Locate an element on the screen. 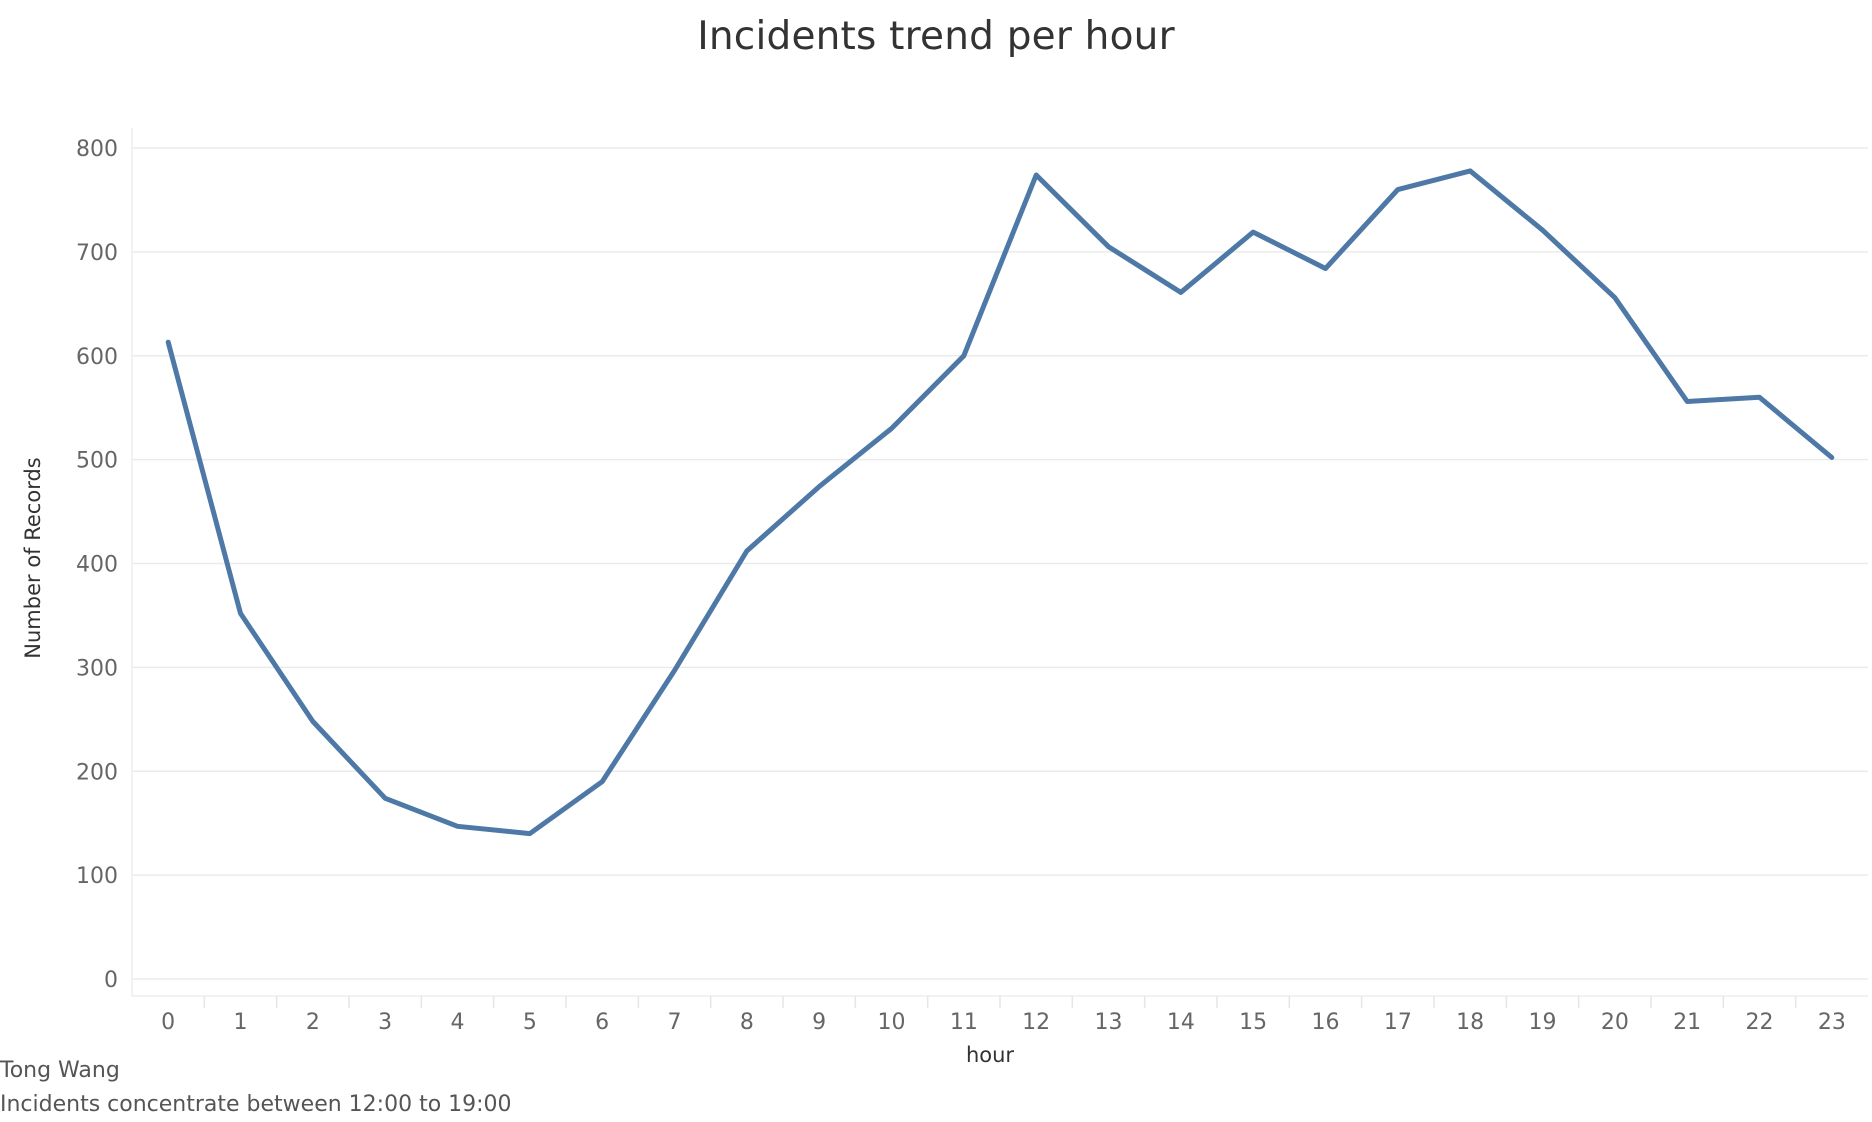 This screenshot has height=1122, width=1872. x-tick-label: 0 is located at coordinates (168, 1022).